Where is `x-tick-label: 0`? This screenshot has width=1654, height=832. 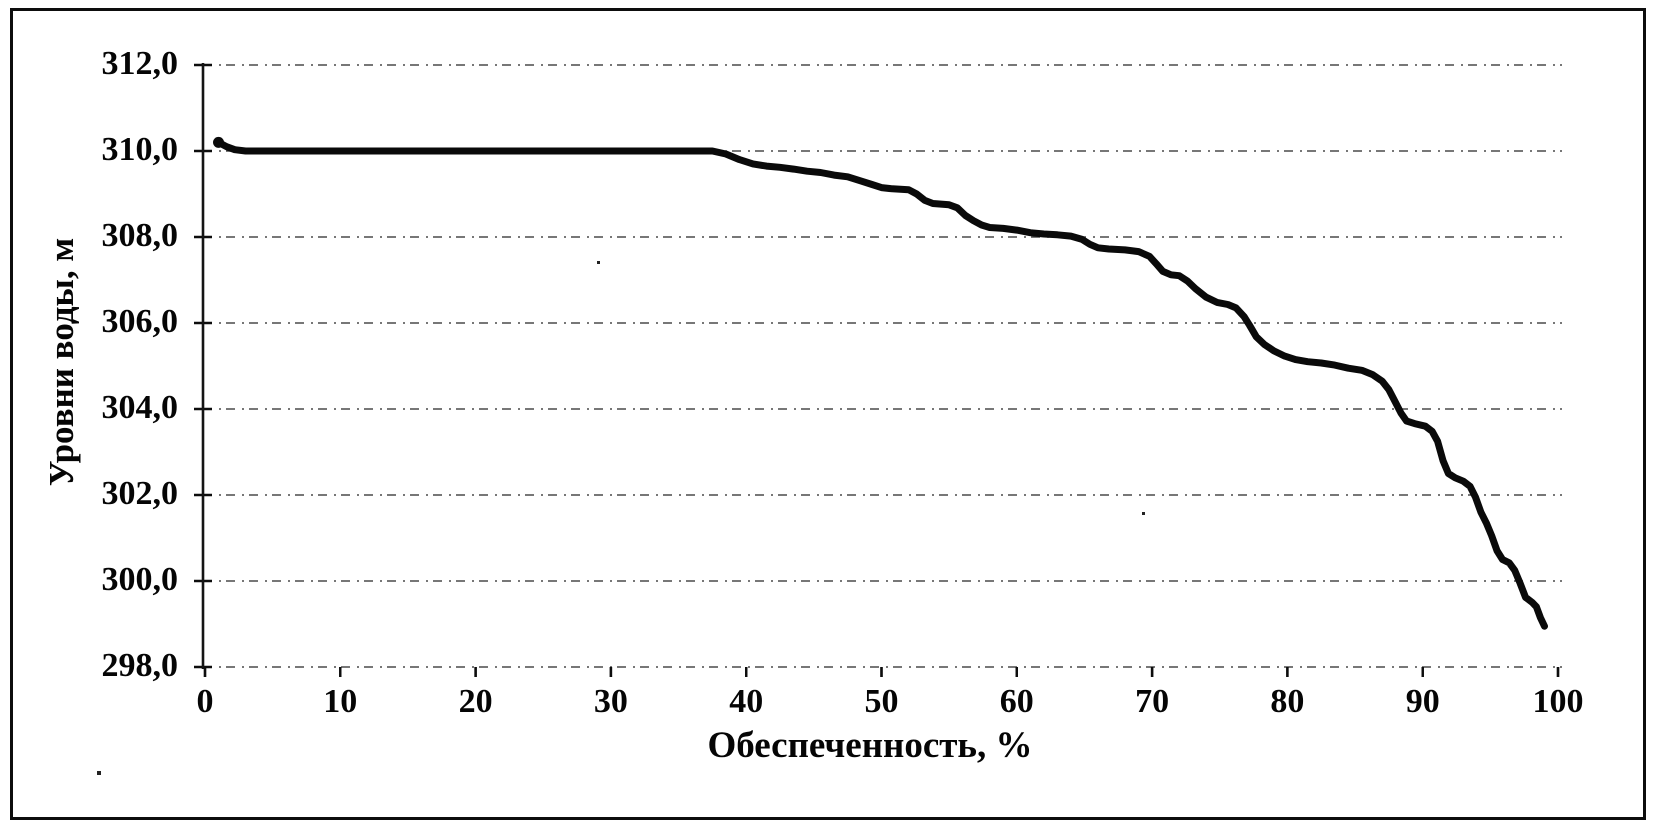
x-tick-label: 0 is located at coordinates (205, 701).